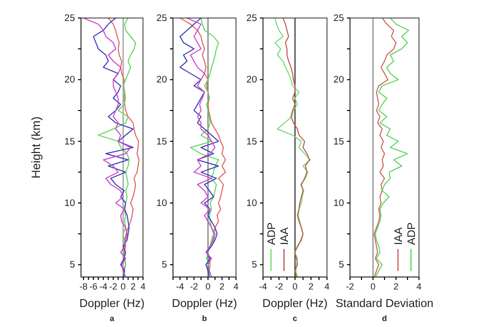 The image size is (483, 327). I want to click on x-tick-label: -8, so click(83, 286).